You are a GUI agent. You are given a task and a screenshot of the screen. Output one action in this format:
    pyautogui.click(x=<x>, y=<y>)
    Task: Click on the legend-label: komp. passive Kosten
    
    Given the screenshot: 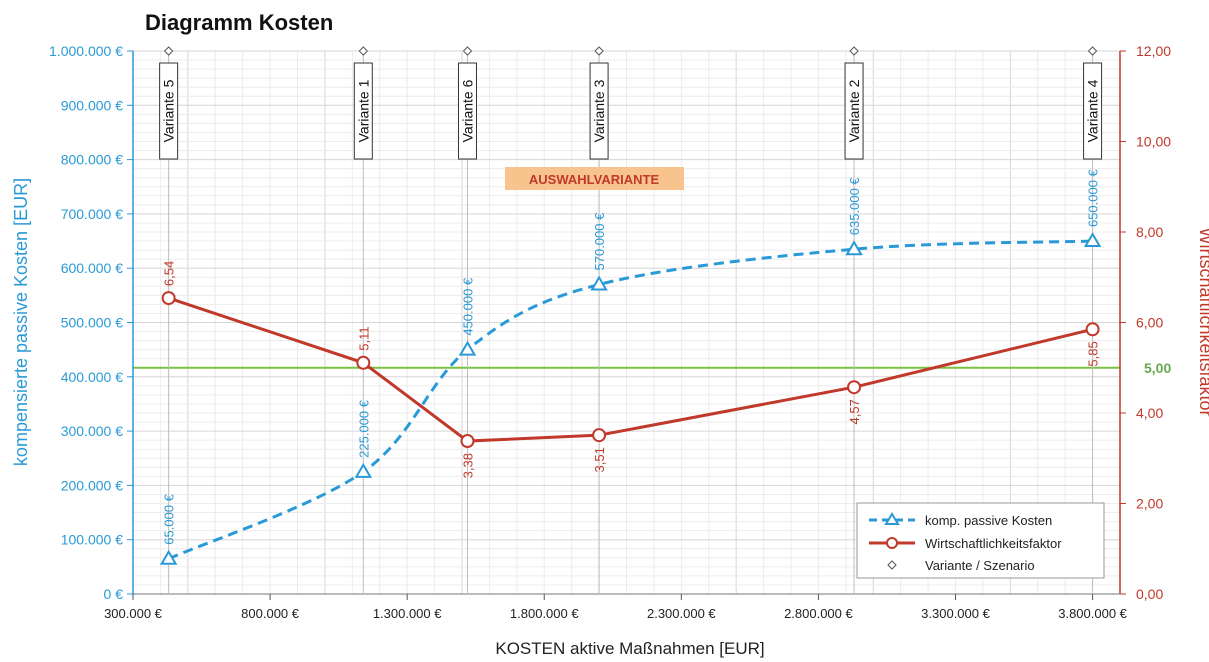 What is the action you would take?
    pyautogui.click(x=988, y=520)
    